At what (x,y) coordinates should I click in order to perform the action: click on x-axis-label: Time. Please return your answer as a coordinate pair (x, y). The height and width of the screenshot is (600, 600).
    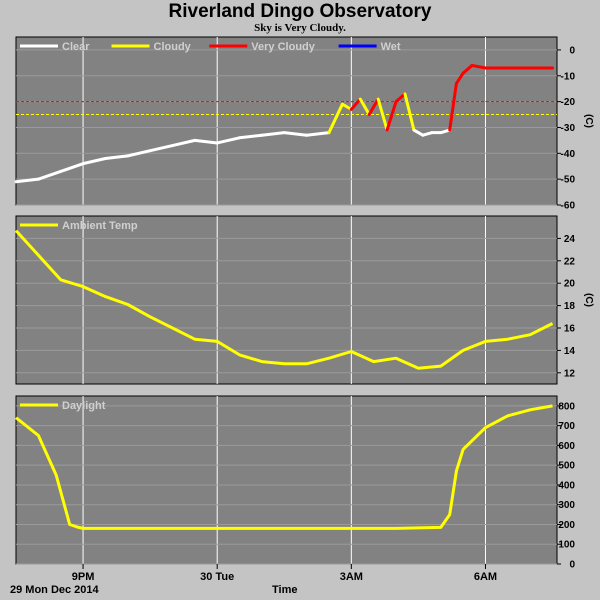
    Looking at the image, I should click on (285, 590).